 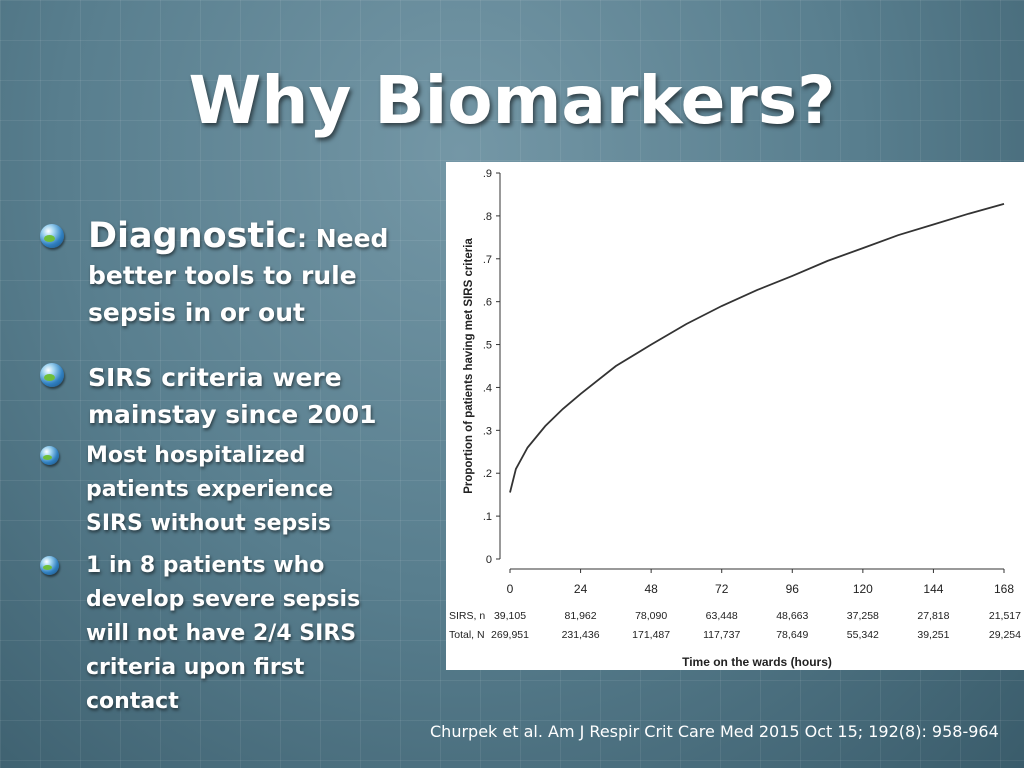 What do you see at coordinates (722, 589) in the screenshot?
I see `x-tick-label: 72` at bounding box center [722, 589].